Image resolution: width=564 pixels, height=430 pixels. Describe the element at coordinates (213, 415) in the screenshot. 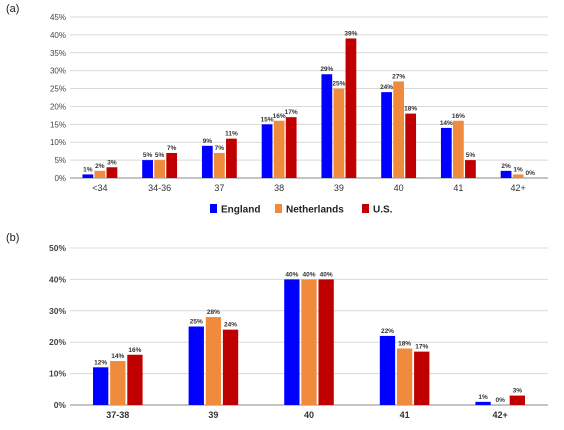

I see `x-tick-label: 39` at that location.